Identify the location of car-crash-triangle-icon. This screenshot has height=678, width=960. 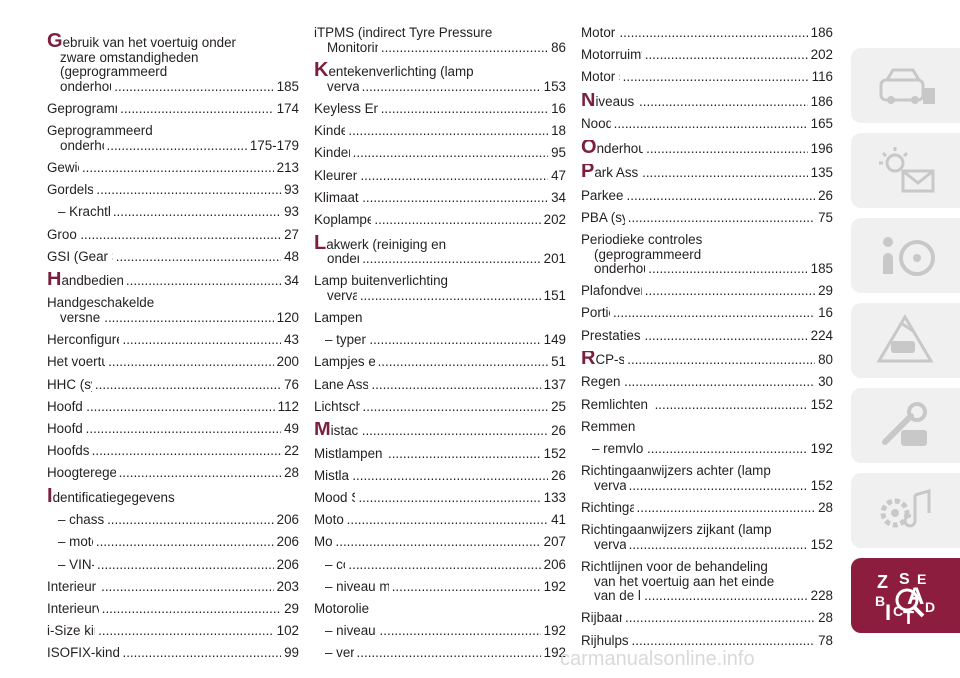
(904, 337).